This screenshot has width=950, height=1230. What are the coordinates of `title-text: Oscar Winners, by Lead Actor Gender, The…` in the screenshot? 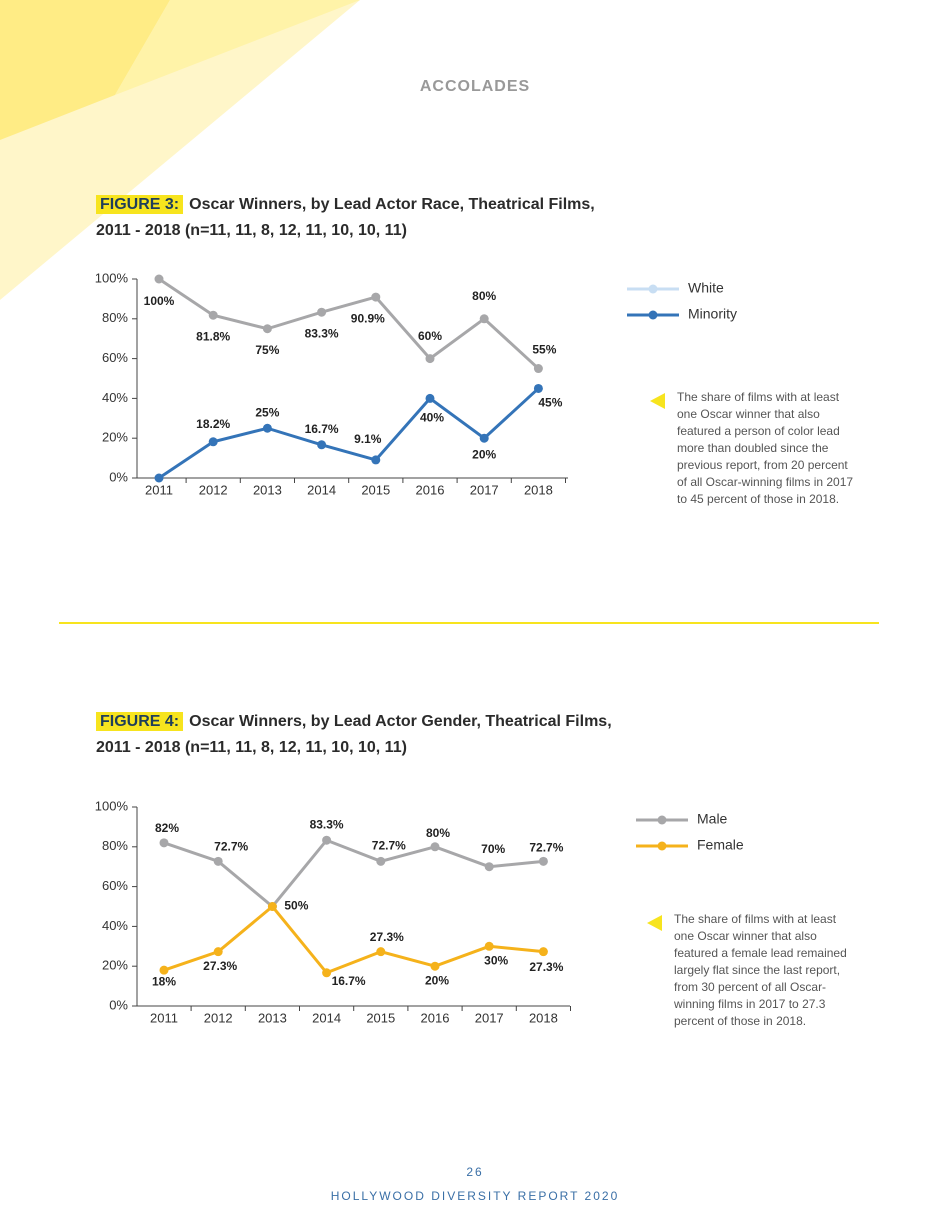 It's located at (354, 734).